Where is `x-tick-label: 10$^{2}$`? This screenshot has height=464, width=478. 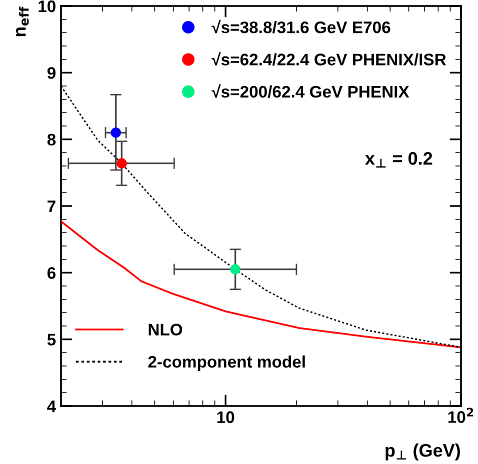 x-tick-label: 10$^{2}$ is located at coordinates (461, 415).